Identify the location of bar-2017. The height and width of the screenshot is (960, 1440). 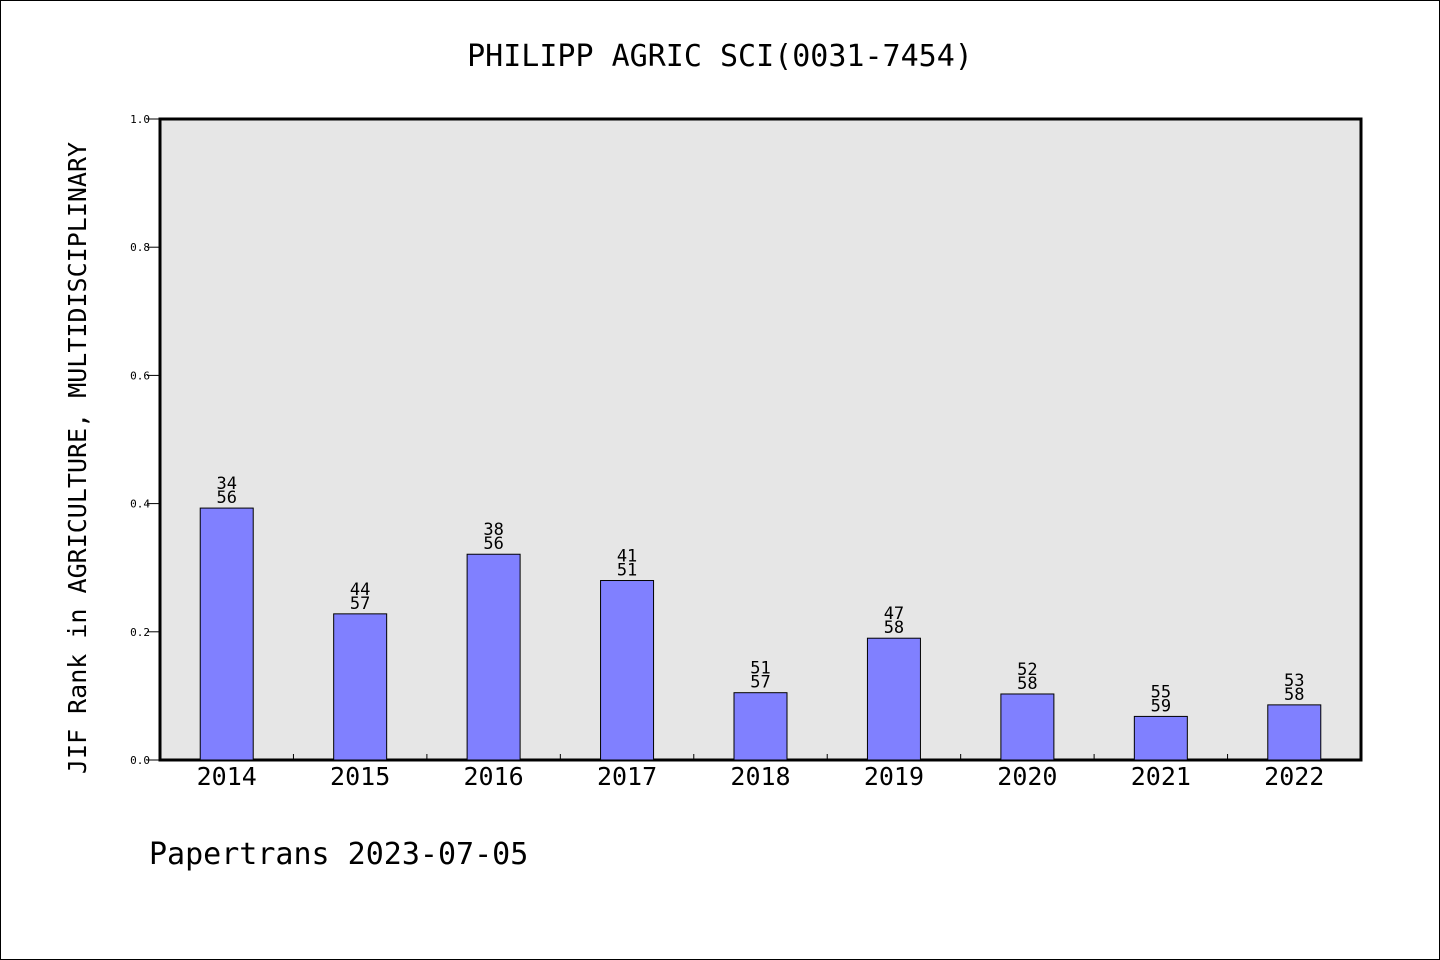
(627, 670).